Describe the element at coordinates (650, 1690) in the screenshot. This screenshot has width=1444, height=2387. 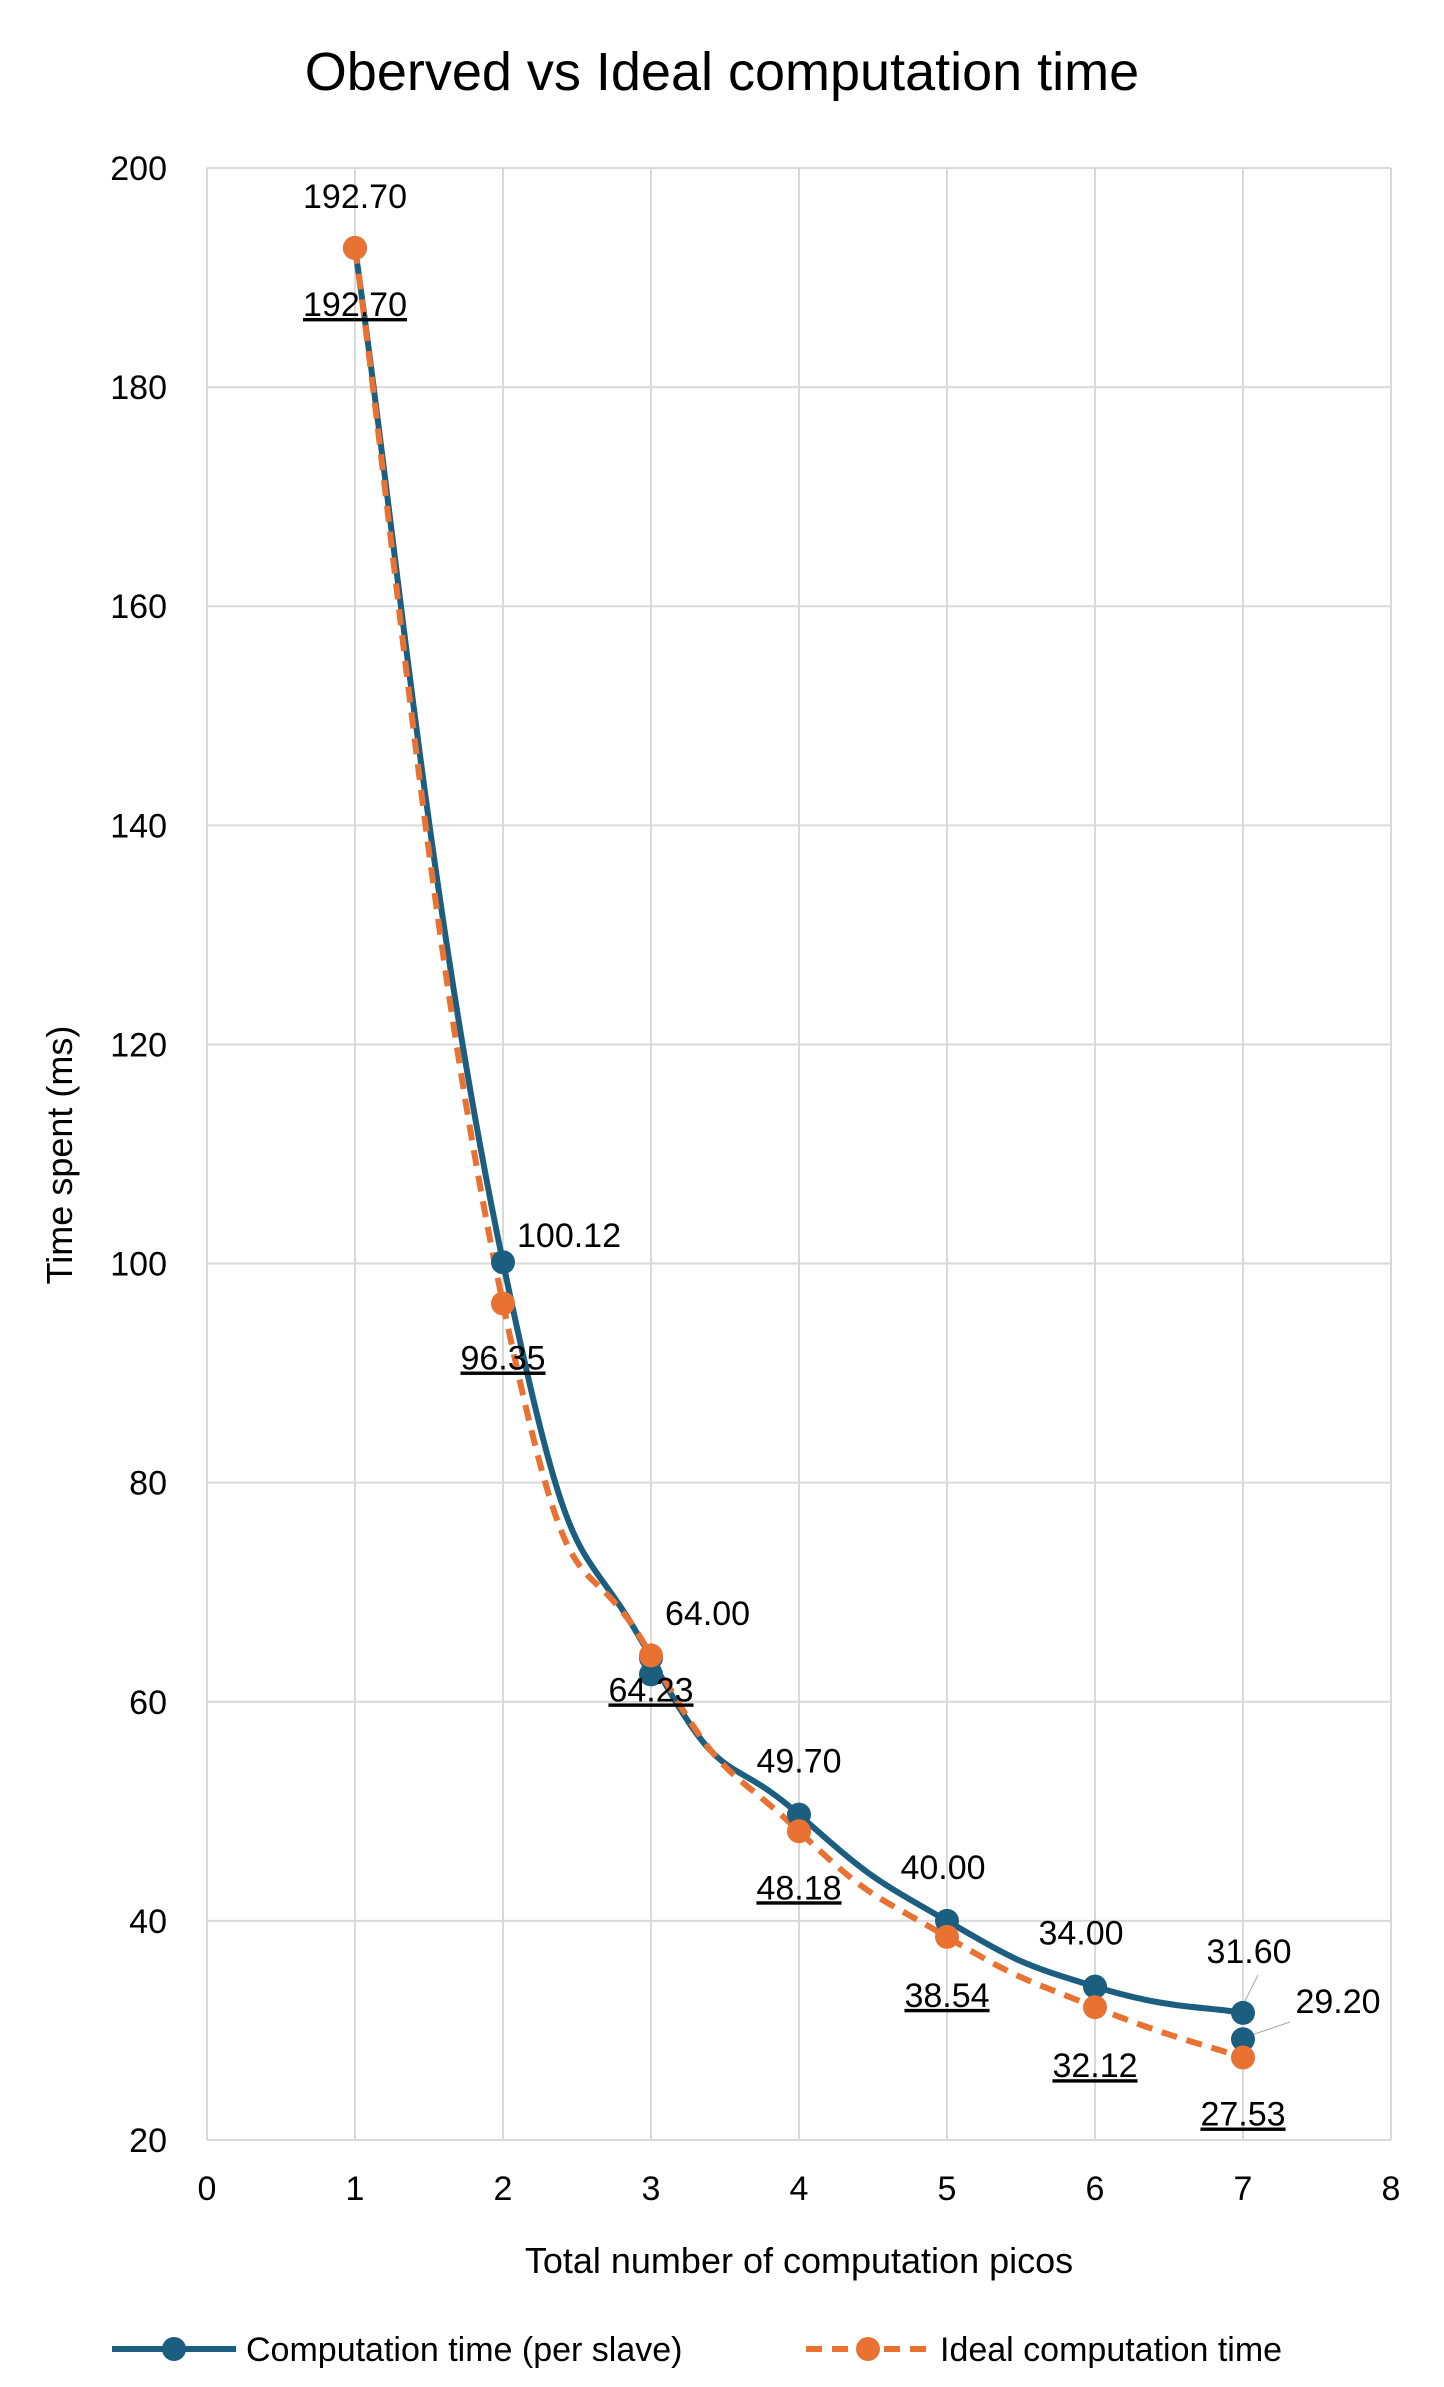
I see `data-label-ideal-computation-time: 64.23` at that location.